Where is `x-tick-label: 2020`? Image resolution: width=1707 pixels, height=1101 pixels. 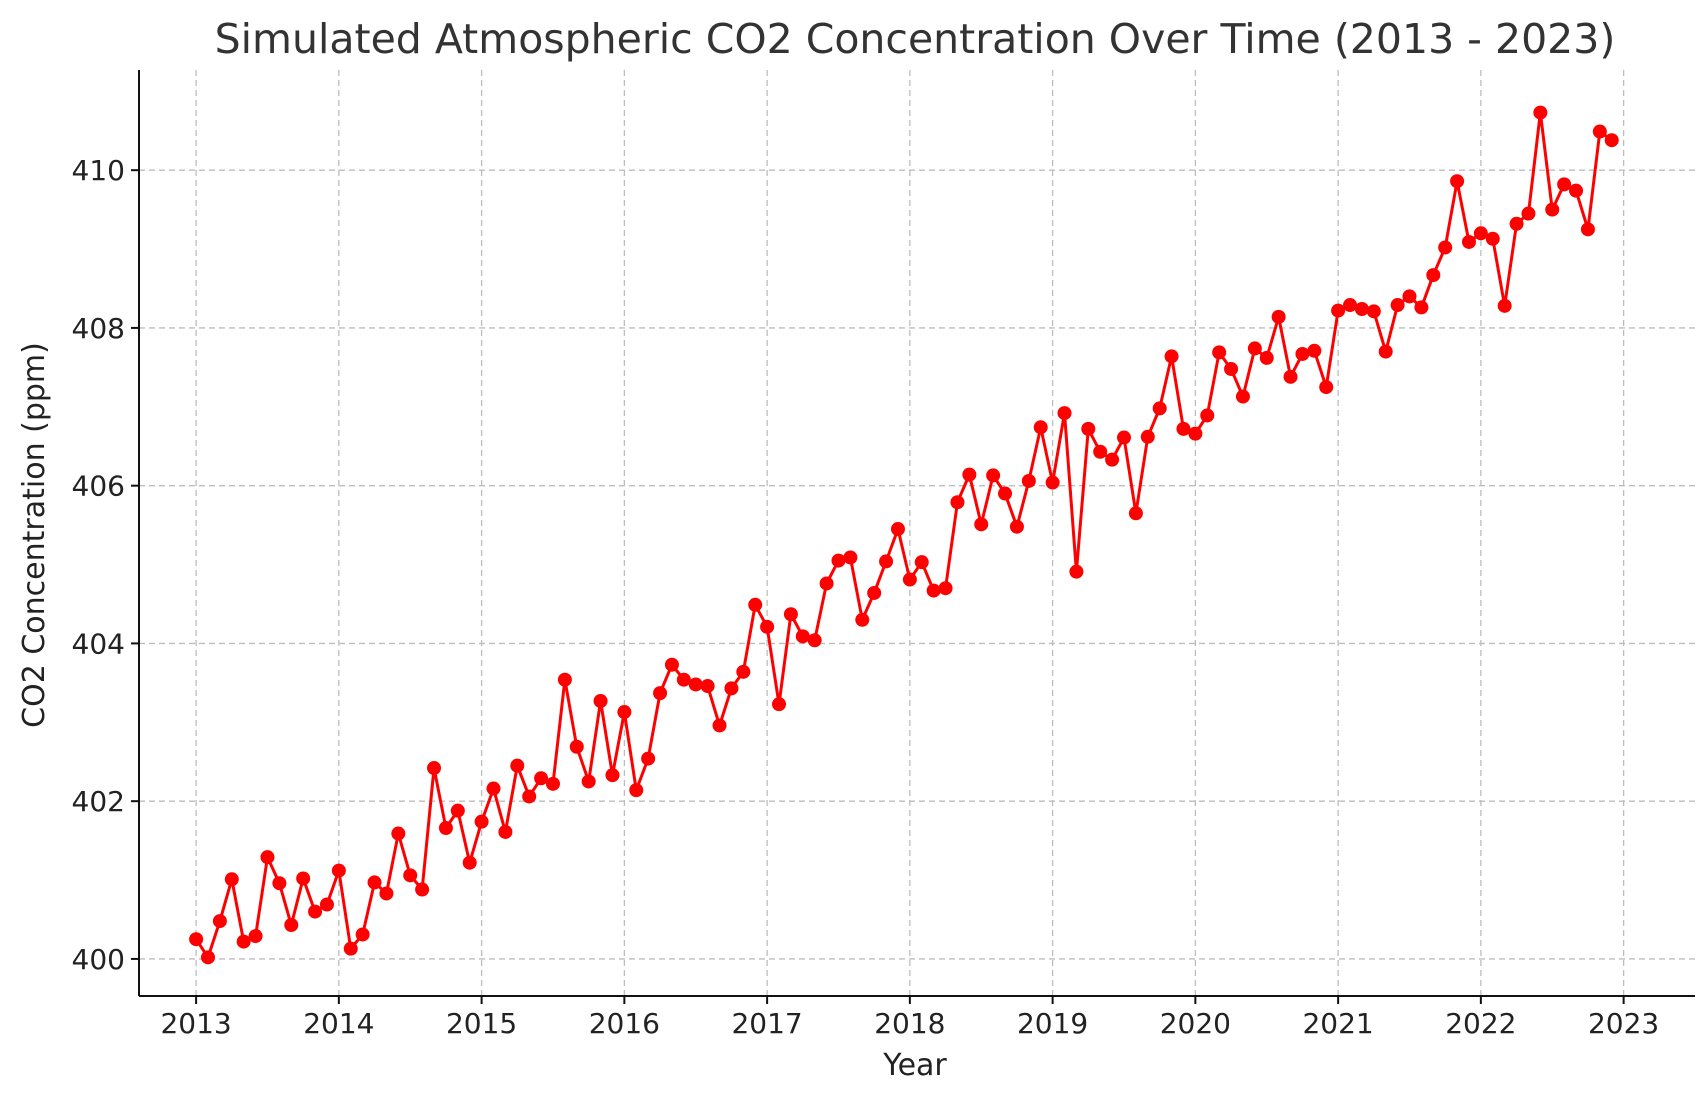 x-tick-label: 2020 is located at coordinates (1195, 1023).